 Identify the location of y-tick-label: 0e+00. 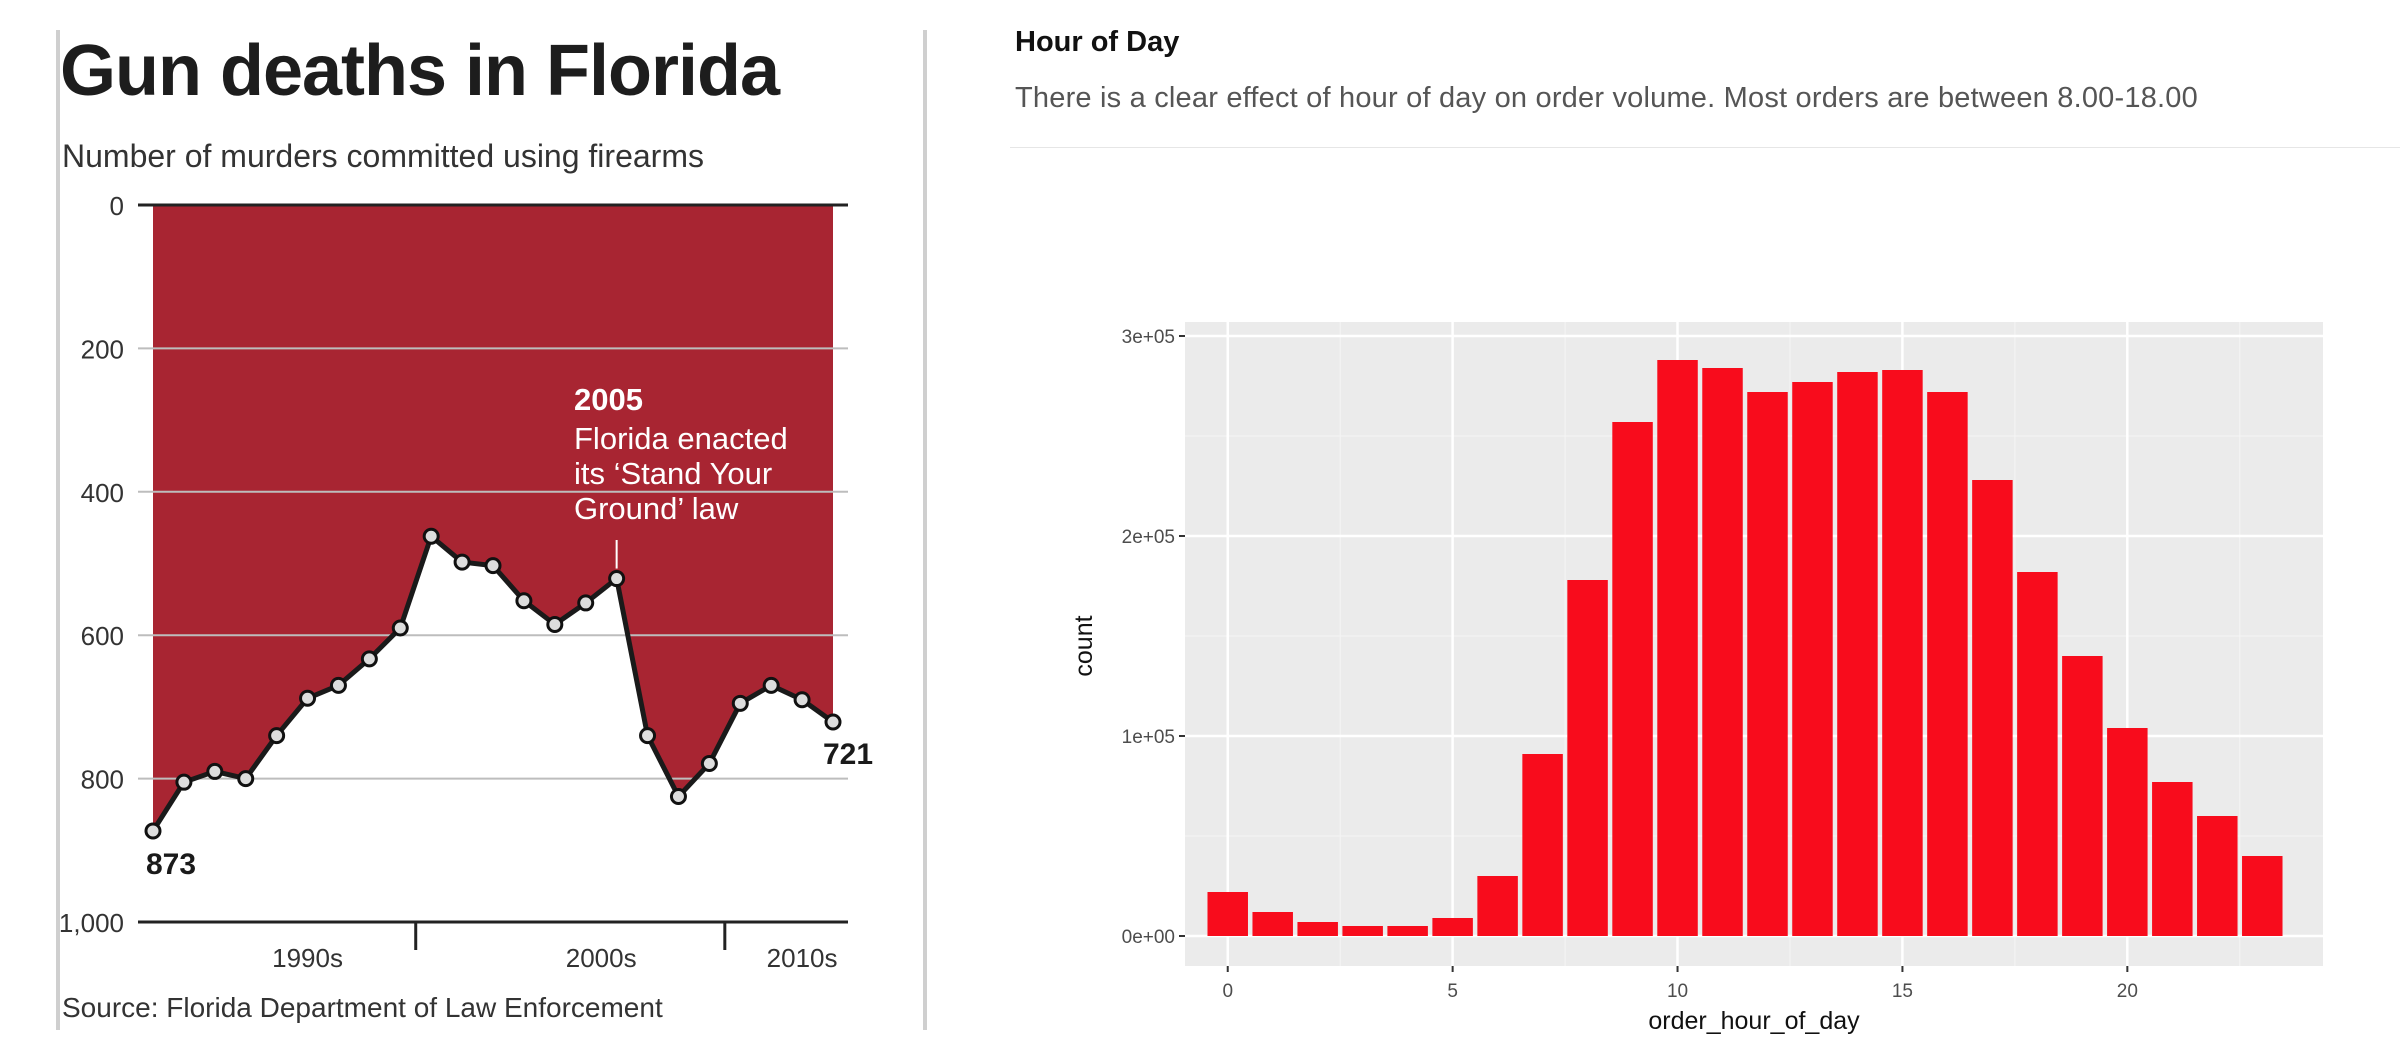
(1148, 937).